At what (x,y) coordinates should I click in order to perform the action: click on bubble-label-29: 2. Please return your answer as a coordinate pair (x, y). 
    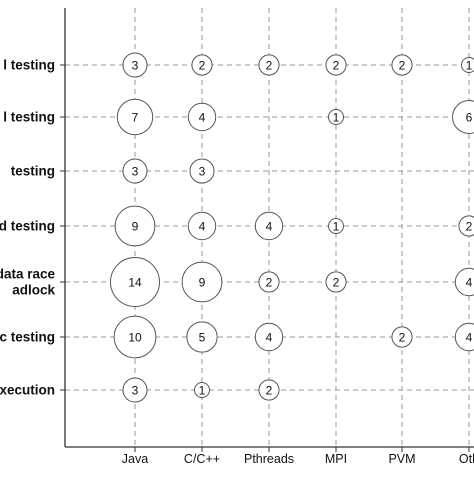
    Looking at the image, I should click on (269, 390).